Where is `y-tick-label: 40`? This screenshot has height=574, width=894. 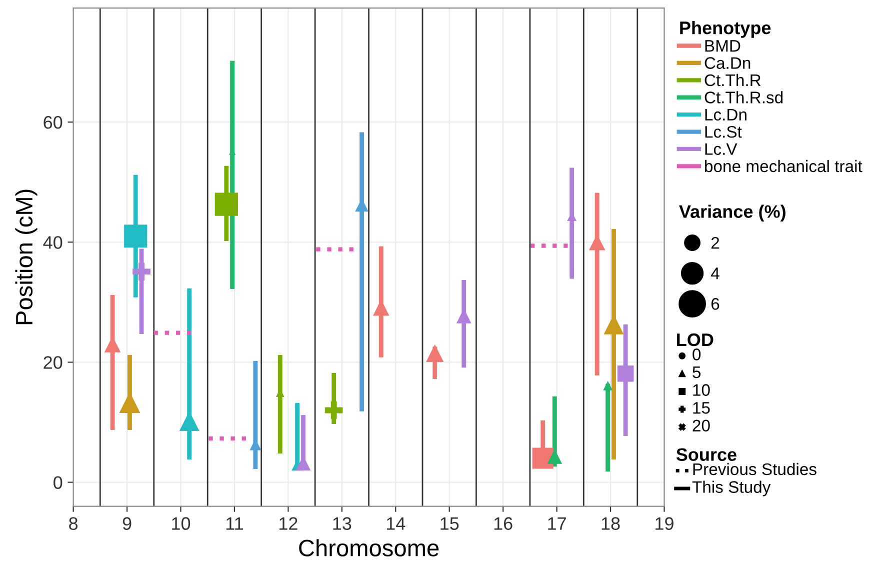
y-tick-label: 40 is located at coordinates (52, 242).